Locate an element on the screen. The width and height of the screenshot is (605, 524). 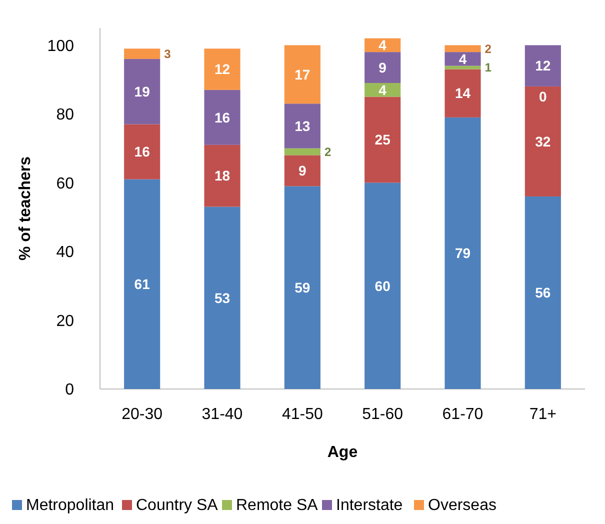
data-label: 1 is located at coordinates (488, 67).